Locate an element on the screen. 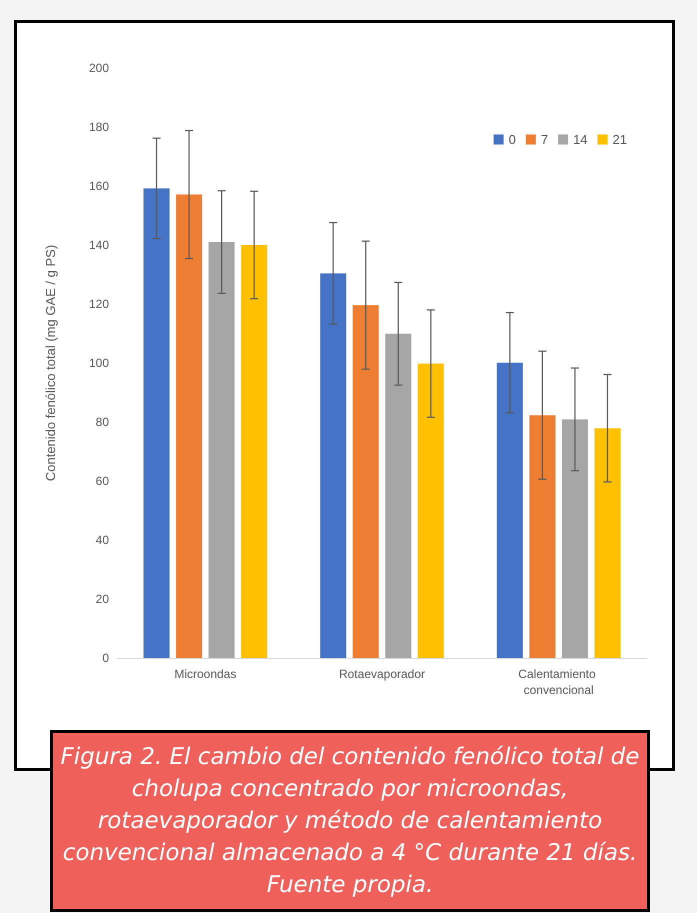 Image resolution: width=697 pixels, height=913 pixels. x-tick-label: Calentamiento convencional is located at coordinates (559, 682).